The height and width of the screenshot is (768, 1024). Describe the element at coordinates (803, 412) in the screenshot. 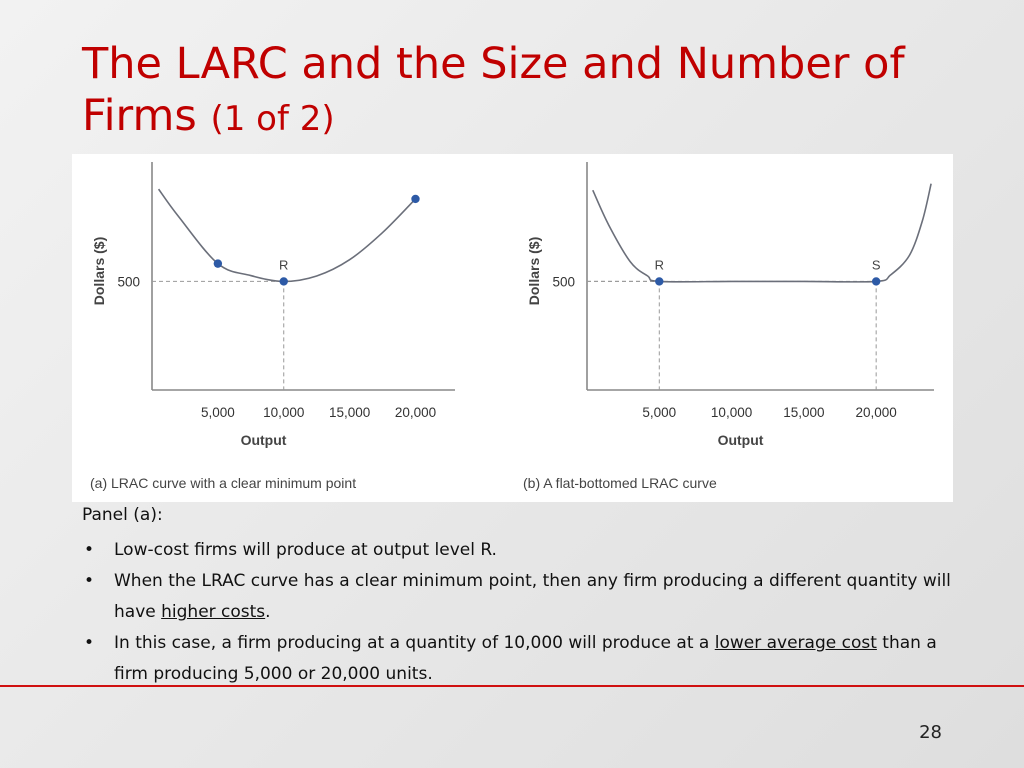

I see `chart-b-xtick-label: 15,000` at that location.